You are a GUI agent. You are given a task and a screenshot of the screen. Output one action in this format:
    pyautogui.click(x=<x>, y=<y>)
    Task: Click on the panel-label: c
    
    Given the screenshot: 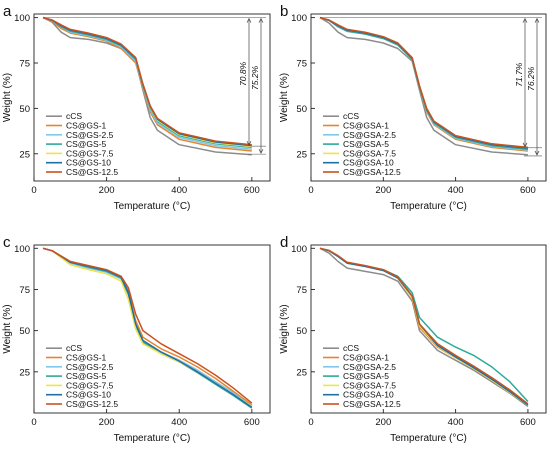 What is the action you would take?
    pyautogui.click(x=7, y=242)
    